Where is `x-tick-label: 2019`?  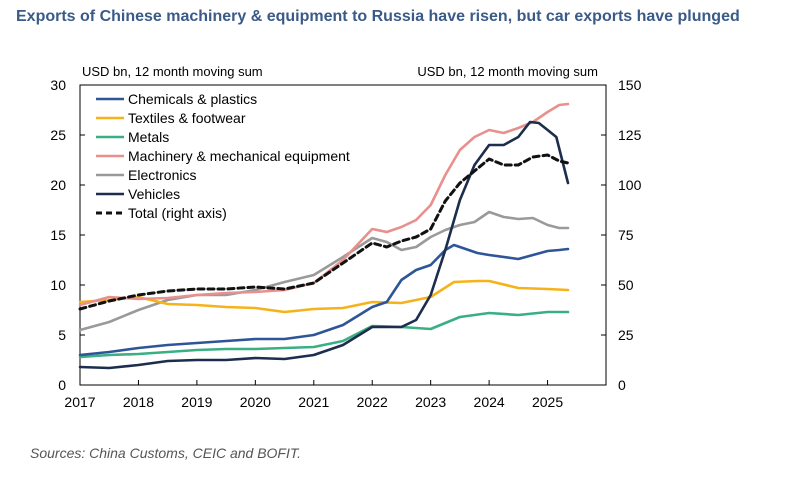 x-tick-label: 2019 is located at coordinates (196, 402).